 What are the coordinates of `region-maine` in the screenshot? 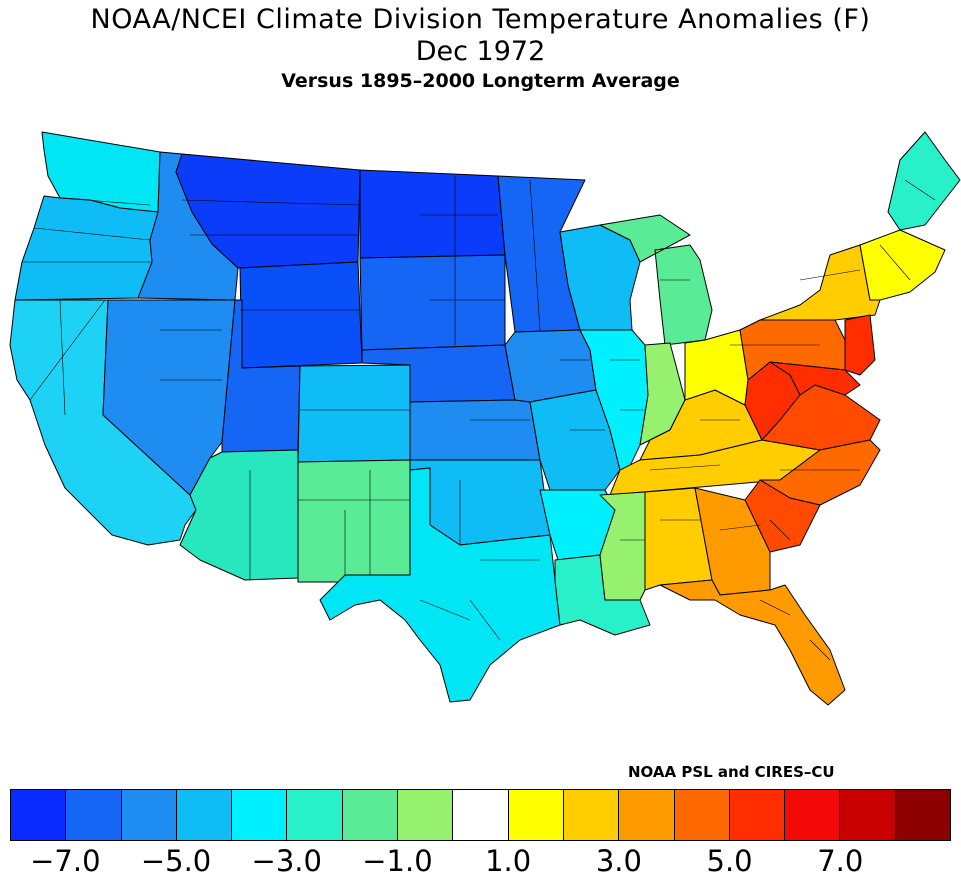 It's located at (924, 181).